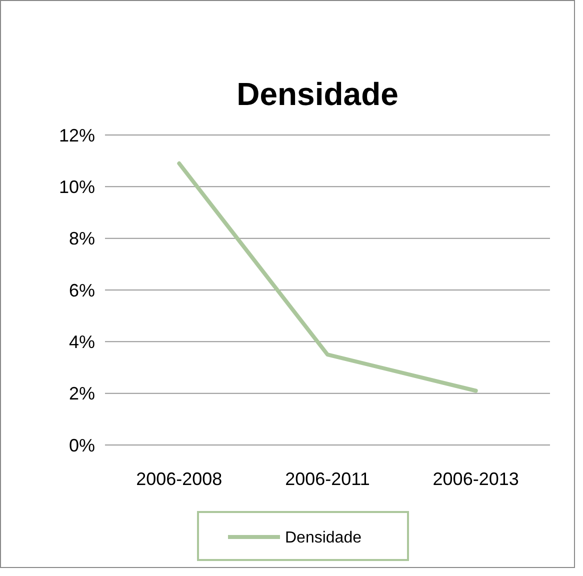 Image resolution: width=583 pixels, height=576 pixels. Describe the element at coordinates (81, 290) in the screenshot. I see `y-tick-label: 6%` at that location.